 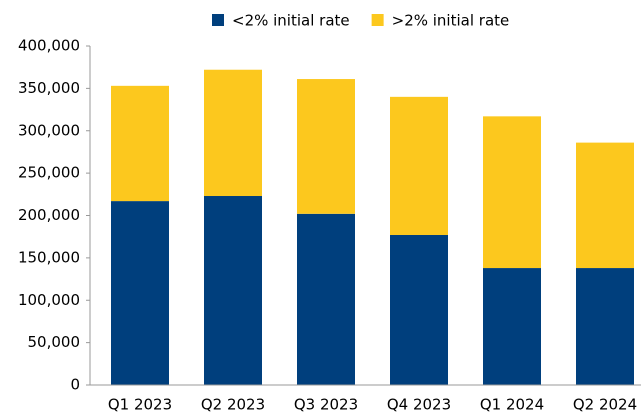 What do you see at coordinates (49, 130) in the screenshot?
I see `y-tick-label: 300,000` at bounding box center [49, 130].